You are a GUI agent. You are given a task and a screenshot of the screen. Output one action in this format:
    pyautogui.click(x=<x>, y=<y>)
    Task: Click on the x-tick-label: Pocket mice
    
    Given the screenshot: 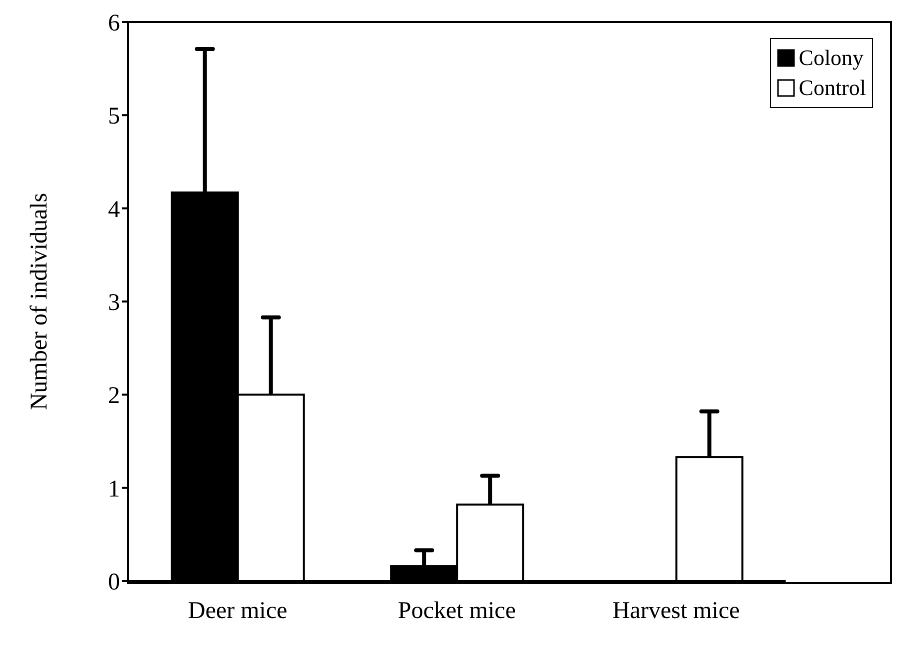 What is the action you would take?
    pyautogui.click(x=457, y=611)
    